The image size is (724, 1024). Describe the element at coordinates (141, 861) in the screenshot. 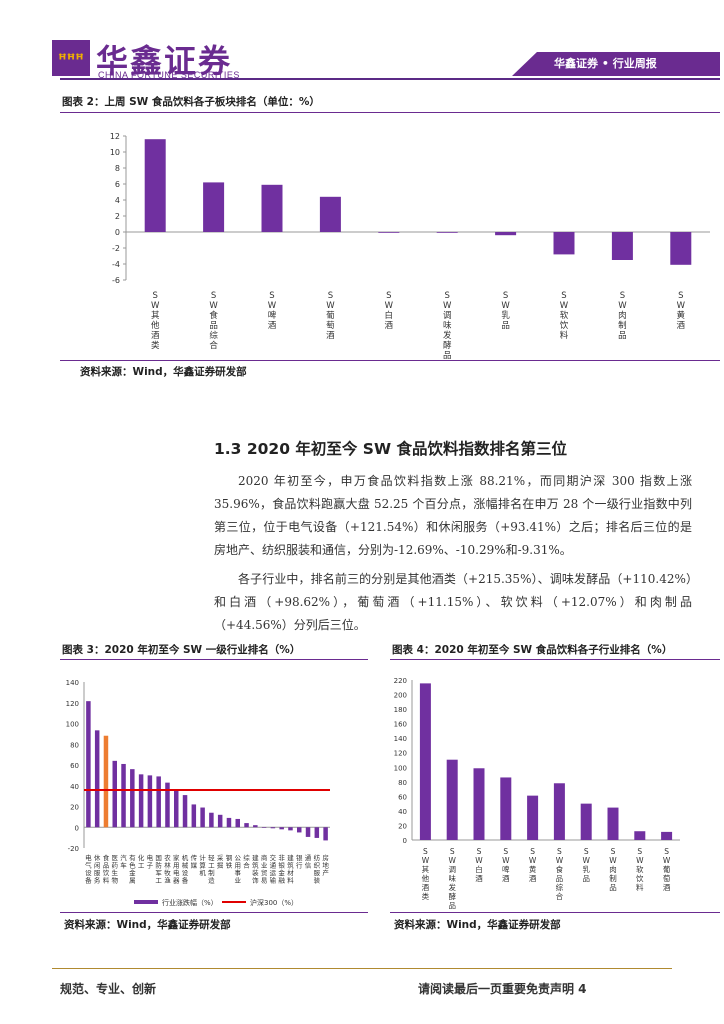

I see `fig3-x-label: 化工` at that location.